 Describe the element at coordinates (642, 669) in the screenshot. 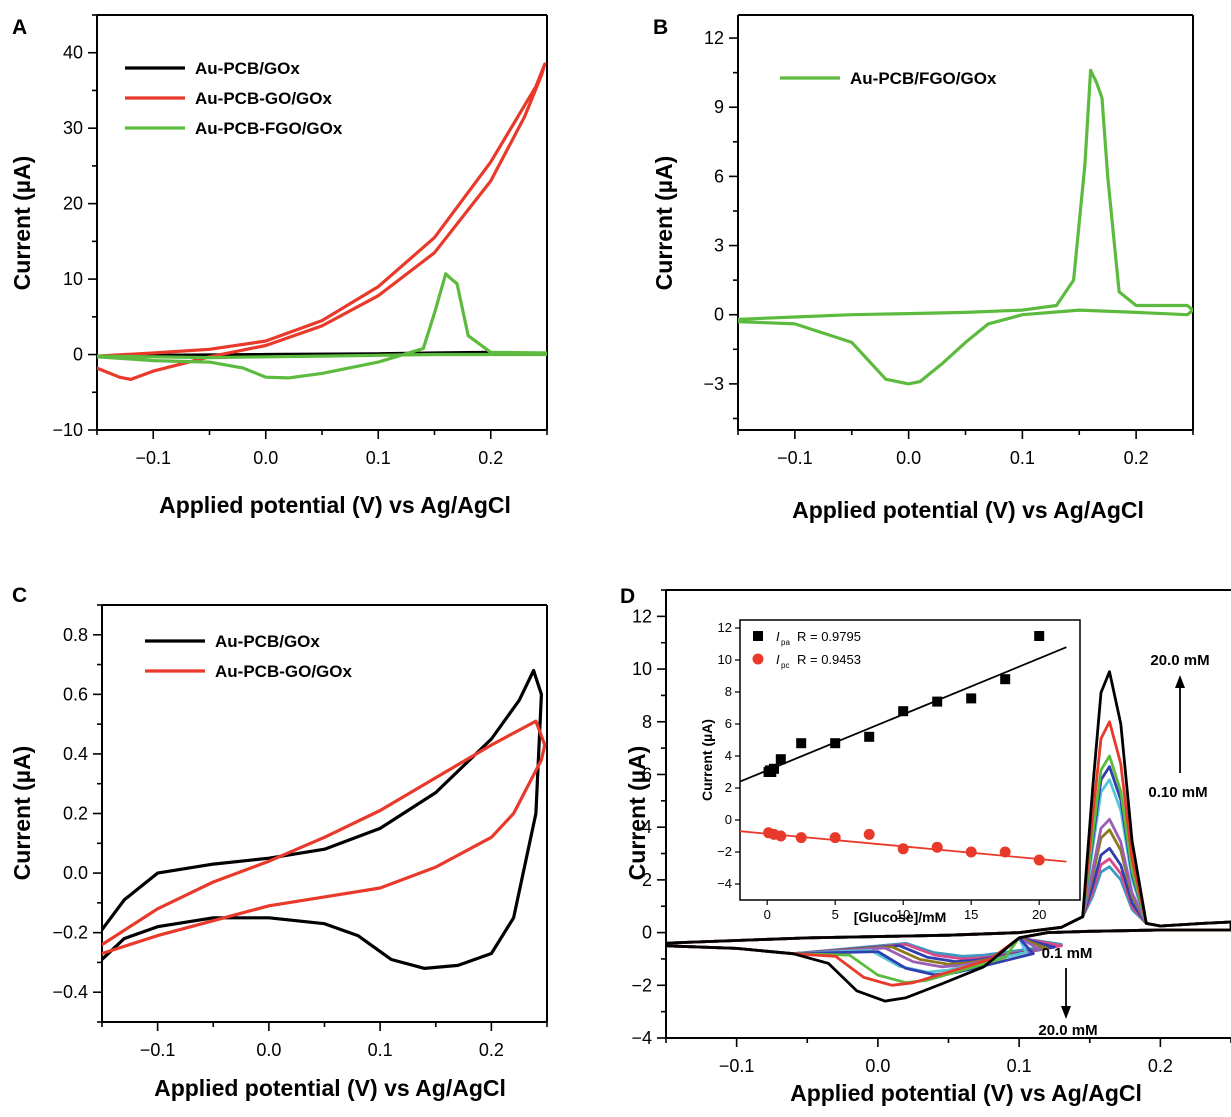

I see `y-tick-label: 10` at that location.